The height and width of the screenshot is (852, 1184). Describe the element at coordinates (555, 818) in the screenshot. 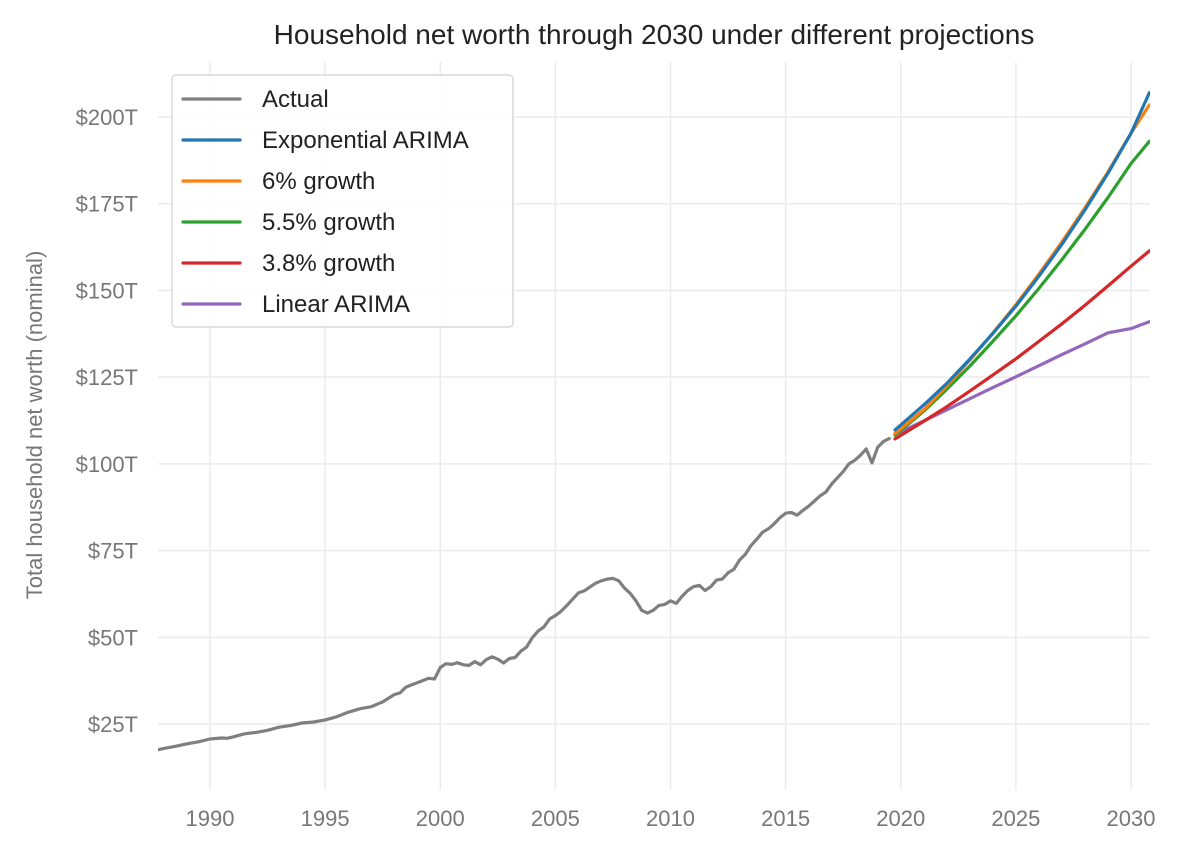

I see `x-tick-label: 2005` at that location.